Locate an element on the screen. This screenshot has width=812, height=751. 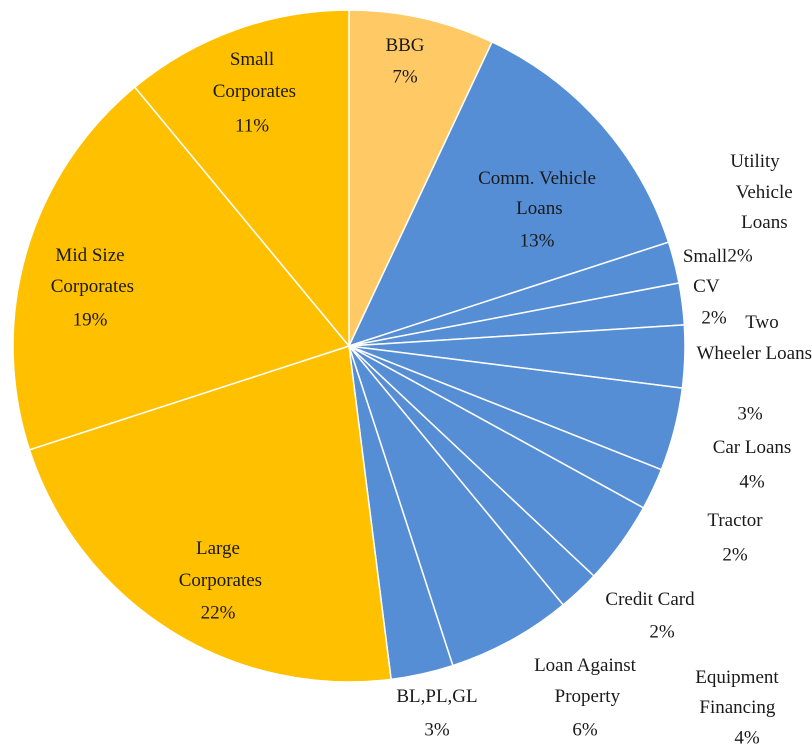
slice-label: Utility Vehicle Loans is located at coordinates (761, 192).